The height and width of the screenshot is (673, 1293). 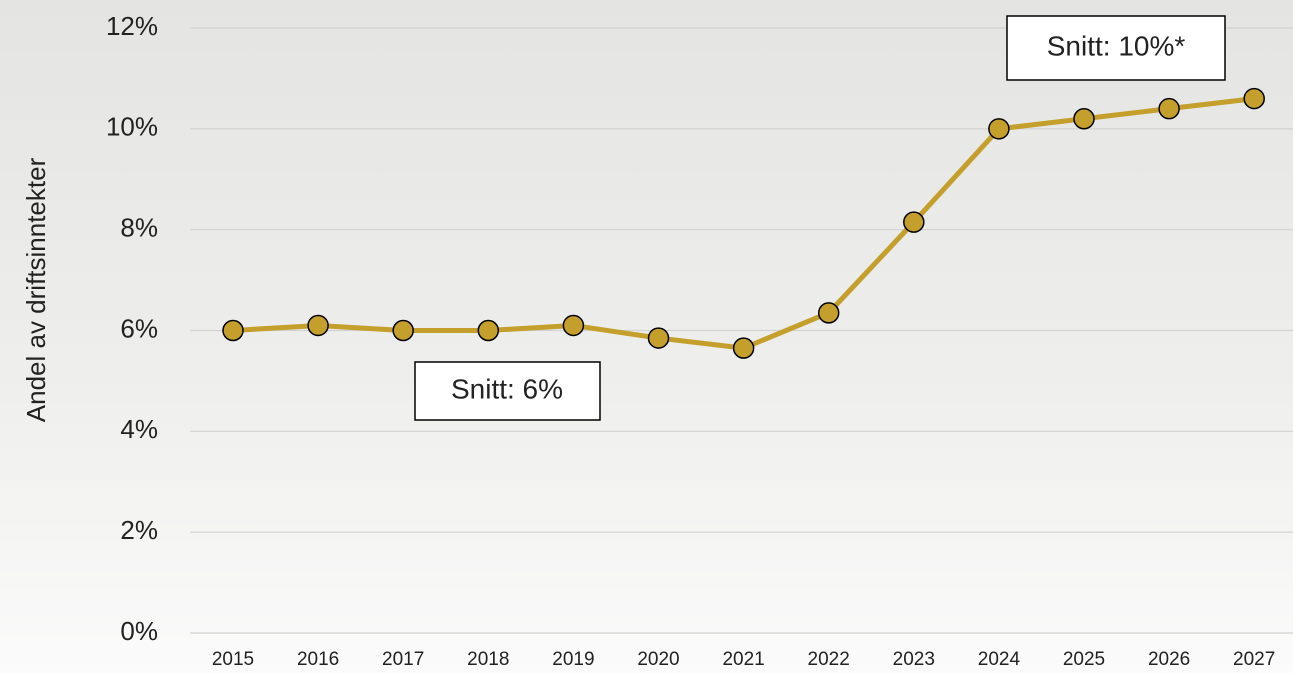 I want to click on annotation: Snitt: 6%, so click(x=507, y=388).